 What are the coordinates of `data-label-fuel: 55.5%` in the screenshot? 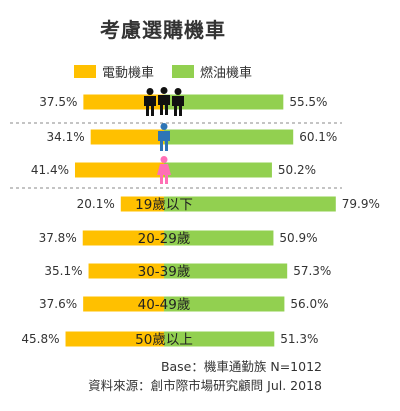 It's located at (308, 102).